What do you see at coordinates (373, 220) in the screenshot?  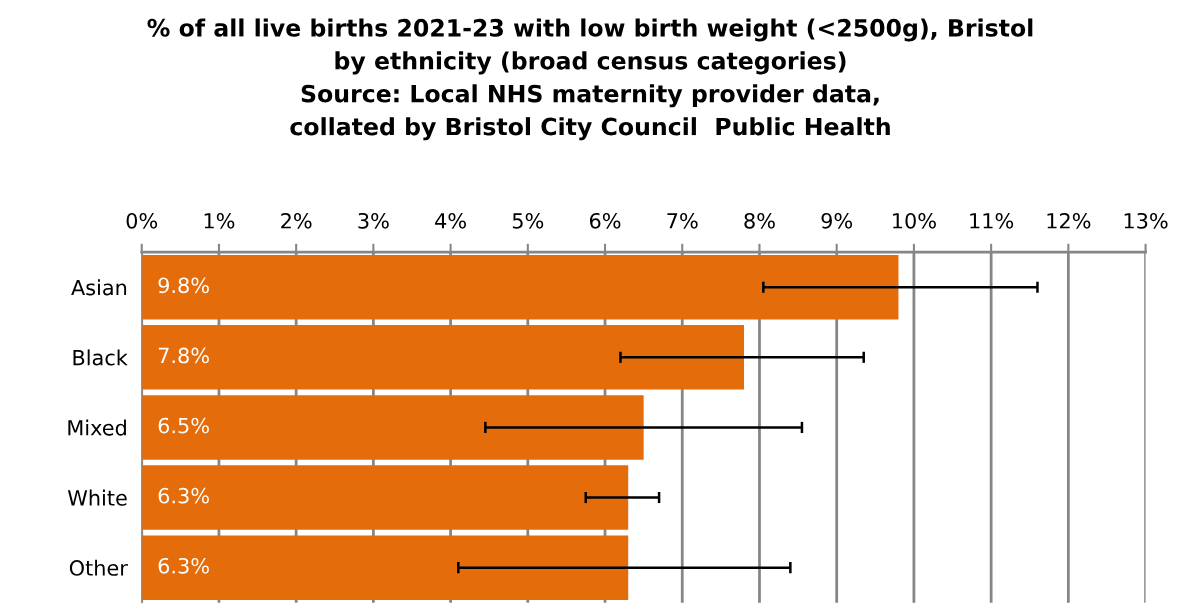 I see `x-tick-label: 3%` at bounding box center [373, 220].